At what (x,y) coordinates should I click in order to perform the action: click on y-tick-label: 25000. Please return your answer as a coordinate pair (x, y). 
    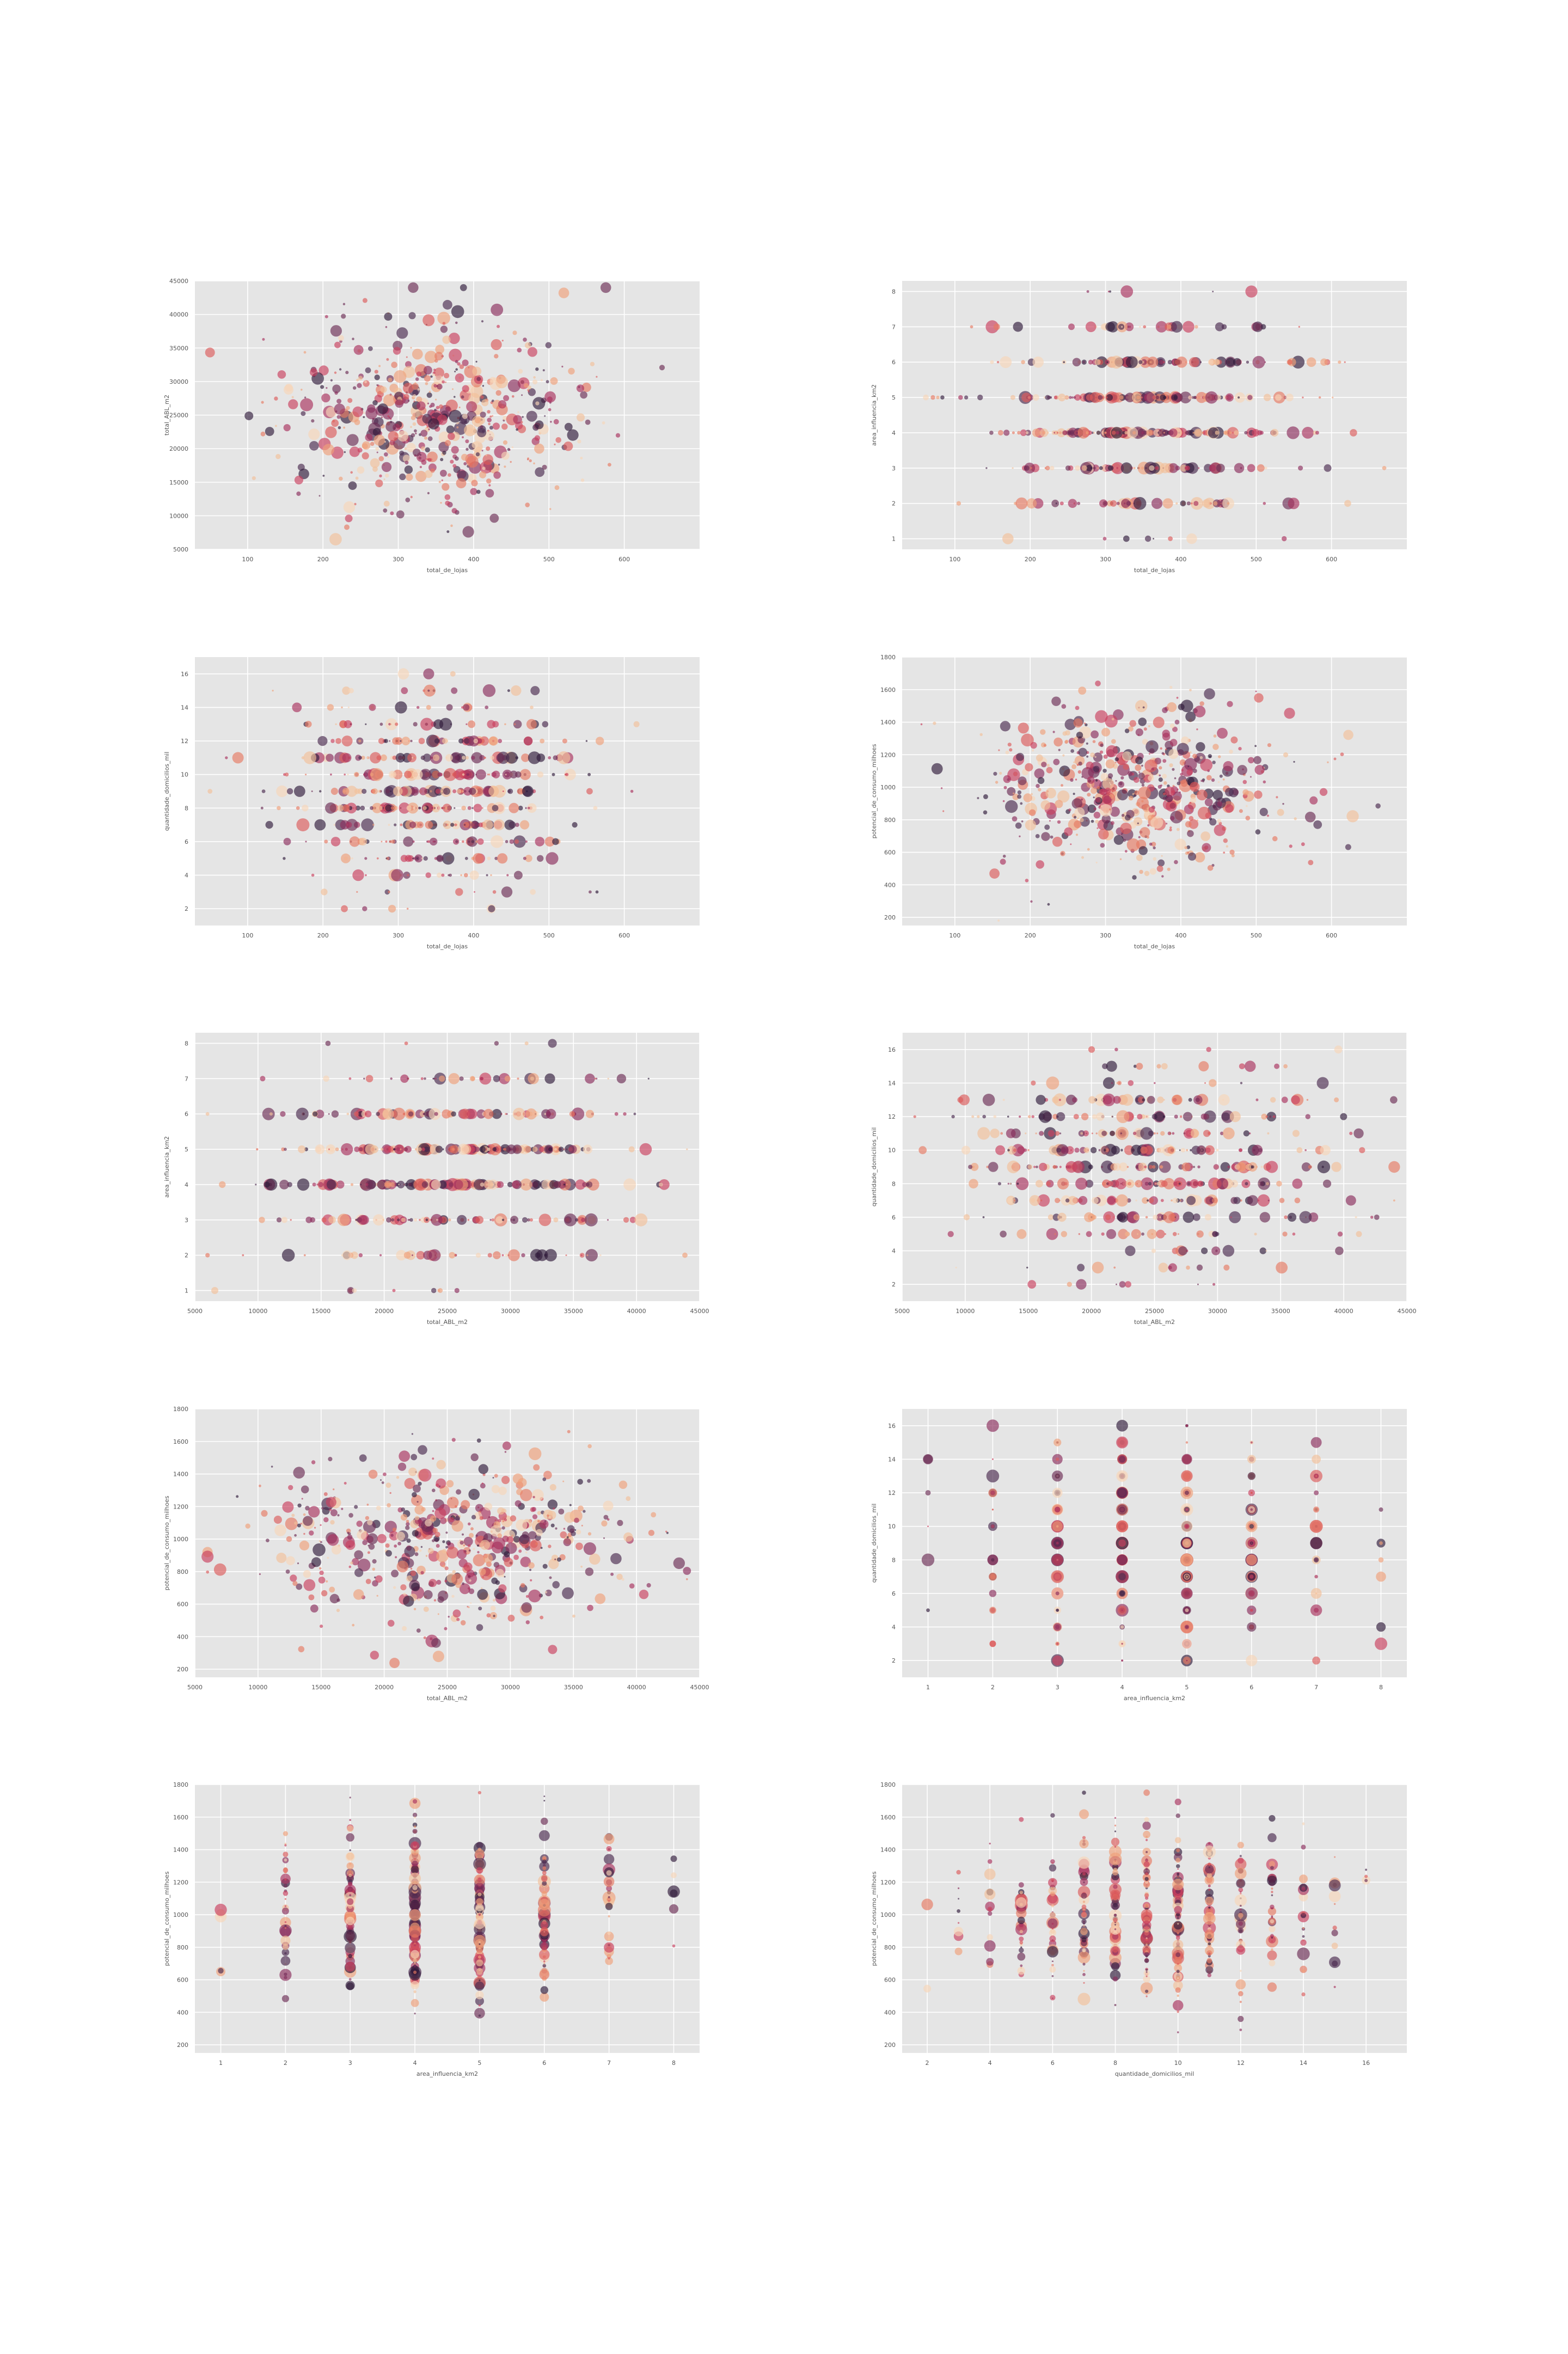
    Looking at the image, I should click on (178, 415).